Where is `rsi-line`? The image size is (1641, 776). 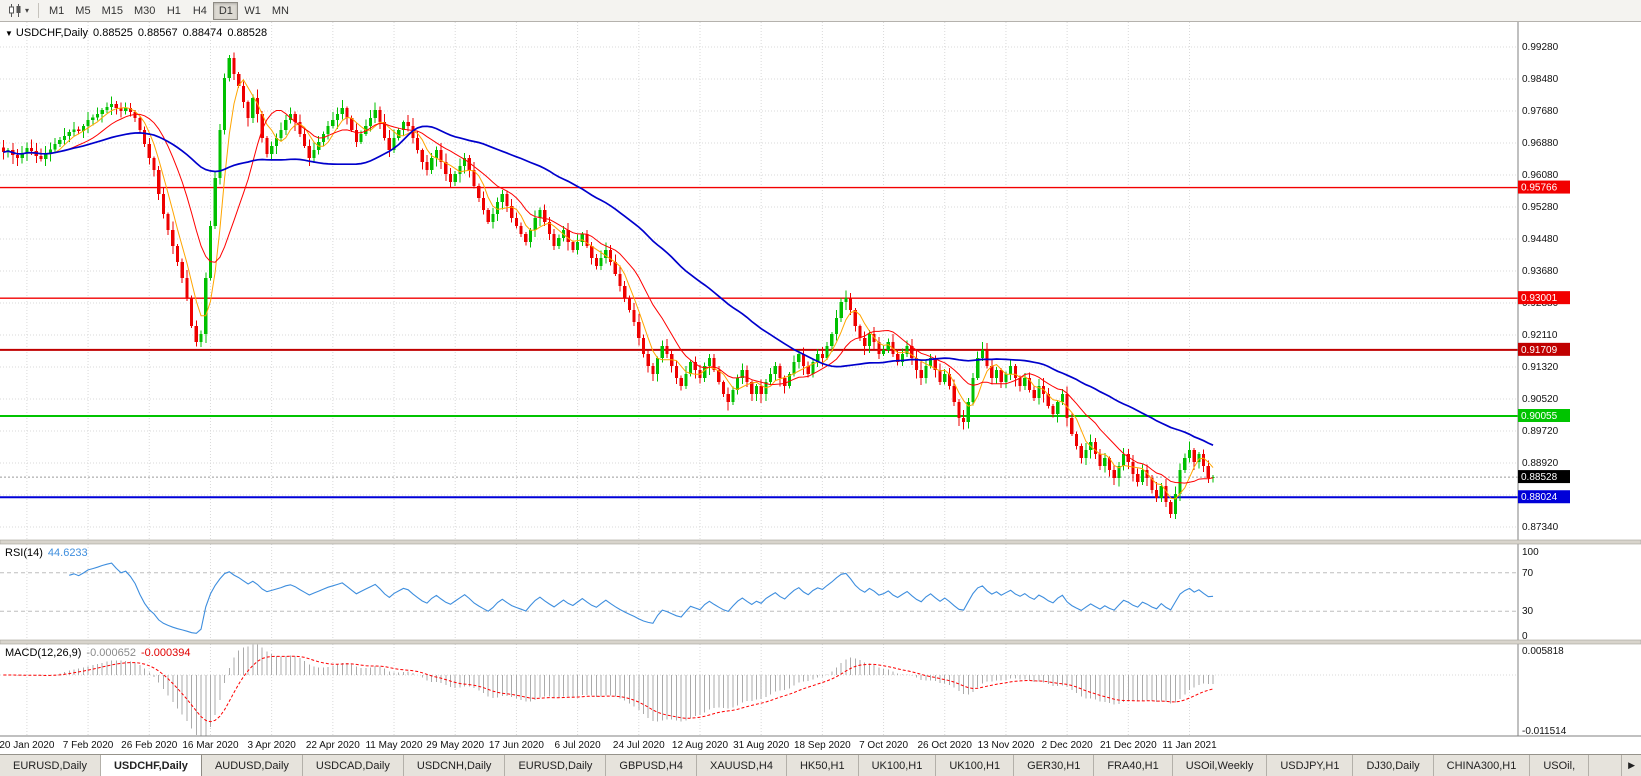
rsi-line is located at coordinates (641, 598).